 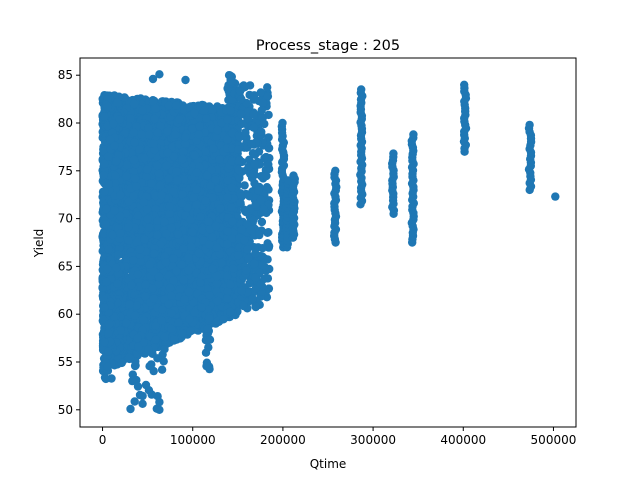 What do you see at coordinates (328, 464) in the screenshot?
I see `x-axis-label: Qtime` at bounding box center [328, 464].